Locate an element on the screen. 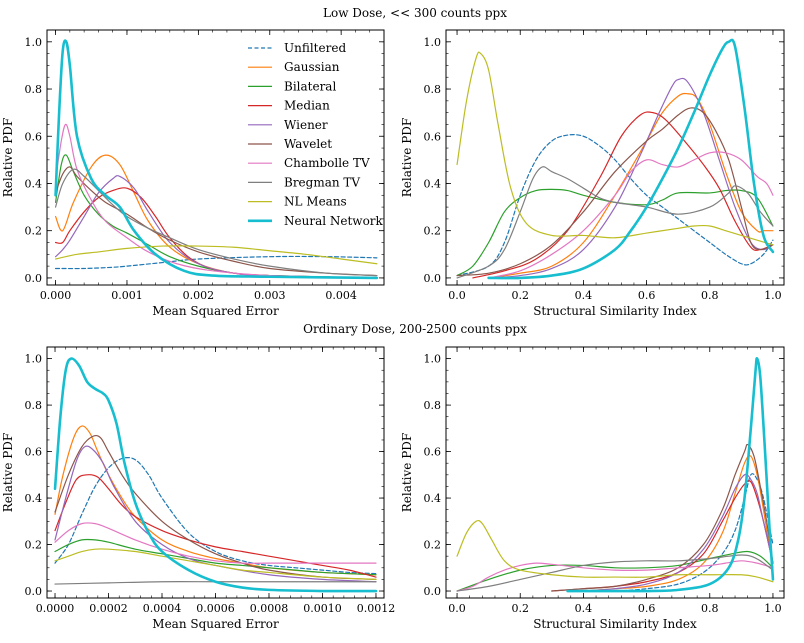 This screenshot has height=643, width=804. legend-label: Wavelet is located at coordinates (308, 144).